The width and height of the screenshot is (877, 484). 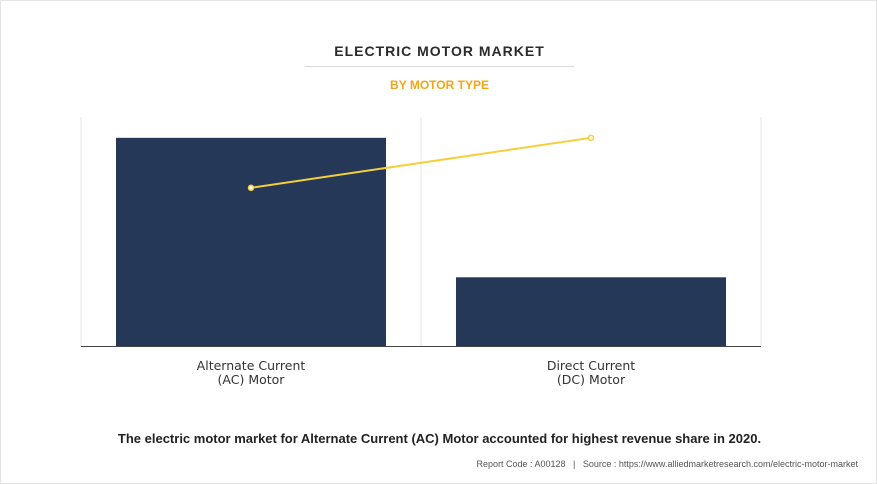 What do you see at coordinates (439, 66) in the screenshot?
I see `title-divider` at bounding box center [439, 66].